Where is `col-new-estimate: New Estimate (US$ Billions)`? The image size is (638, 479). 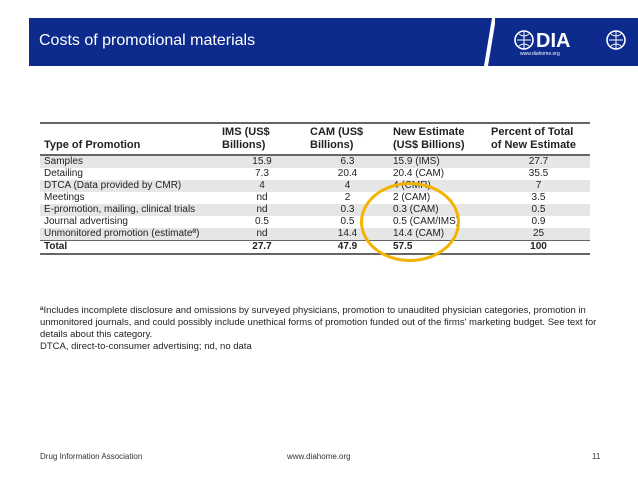 col-new-estimate: New Estimate (US$ Billions) is located at coordinates (429, 138).